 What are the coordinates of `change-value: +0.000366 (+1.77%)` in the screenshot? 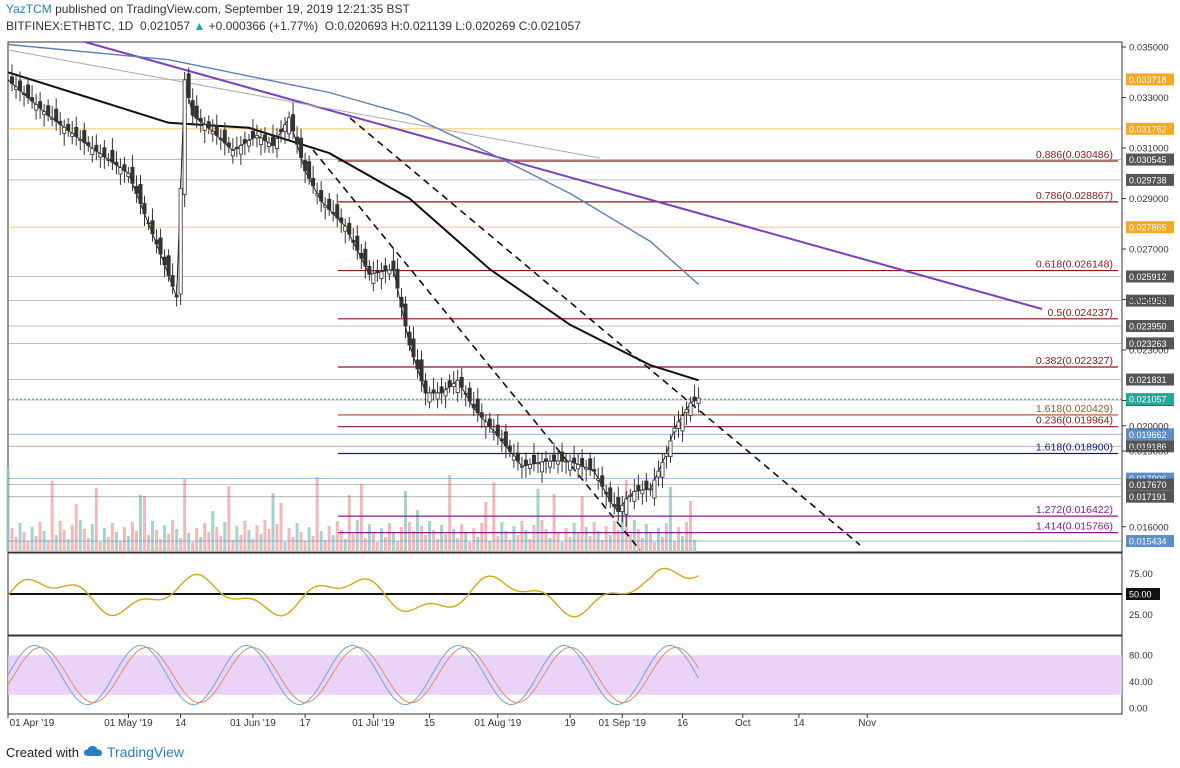 It's located at (263, 26).